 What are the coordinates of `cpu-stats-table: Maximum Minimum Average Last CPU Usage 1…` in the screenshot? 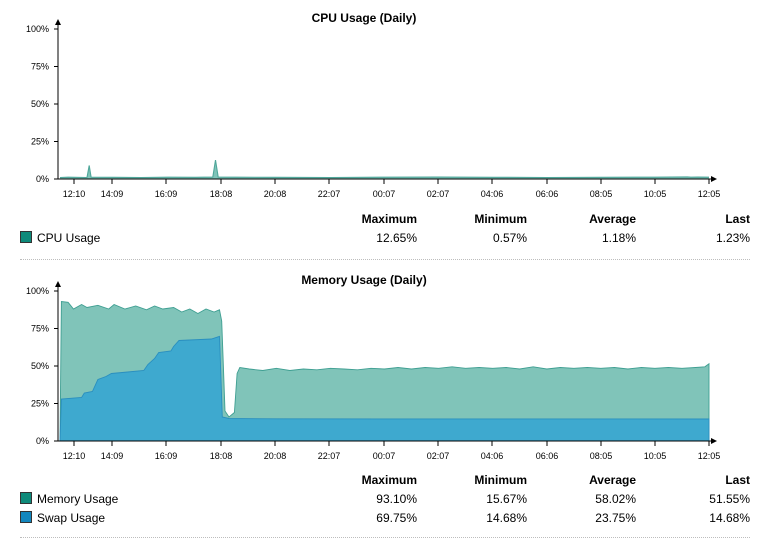 It's located at (385, 231).